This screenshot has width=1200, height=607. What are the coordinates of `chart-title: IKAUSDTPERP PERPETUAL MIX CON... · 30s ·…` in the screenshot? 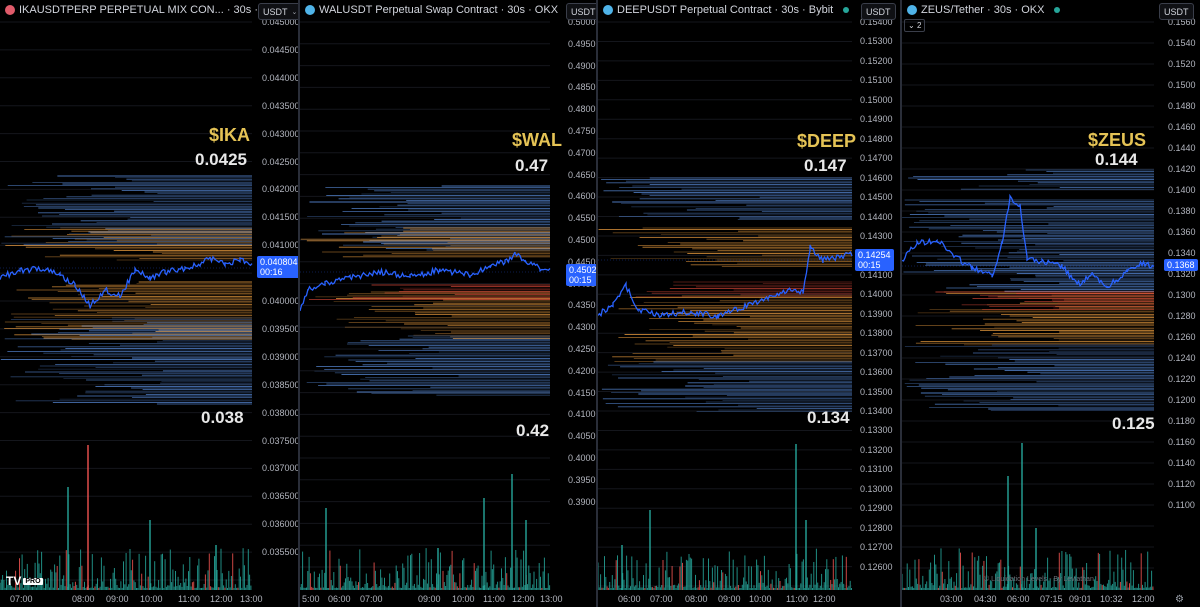 It's located at (150, 10).